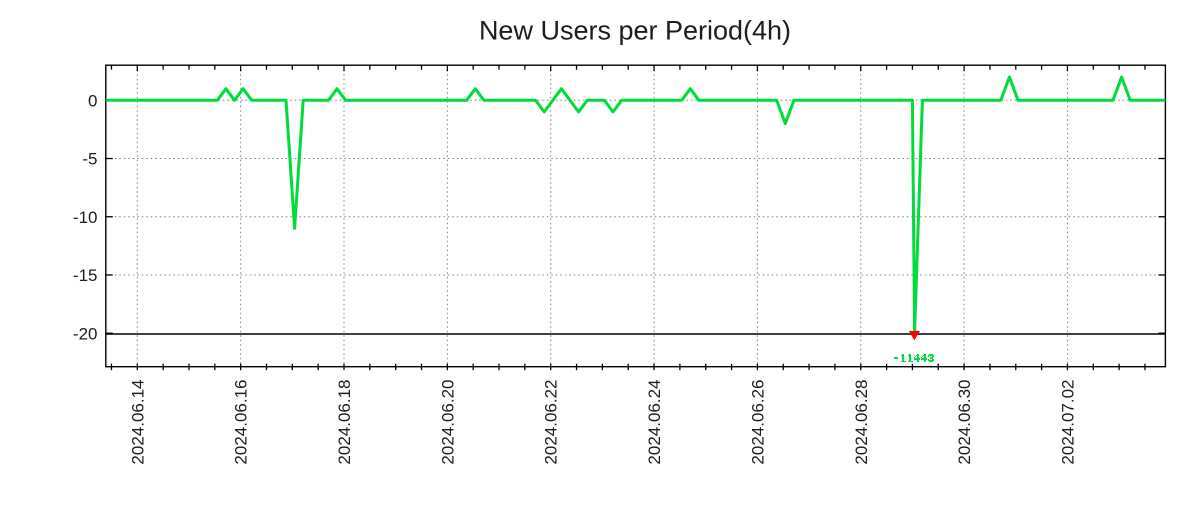 The height and width of the screenshot is (505, 1200). I want to click on svg-text: 2024.06.24, so click(654, 422).